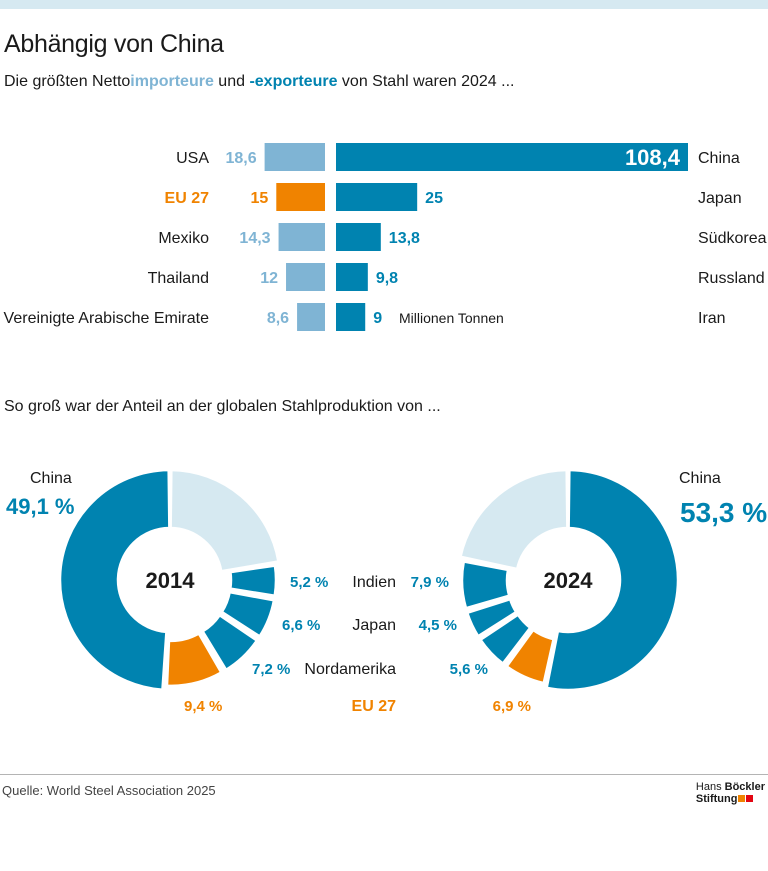 The height and width of the screenshot is (871, 768). What do you see at coordinates (172, 81) in the screenshot?
I see `subtitle-importers: importeure` at bounding box center [172, 81].